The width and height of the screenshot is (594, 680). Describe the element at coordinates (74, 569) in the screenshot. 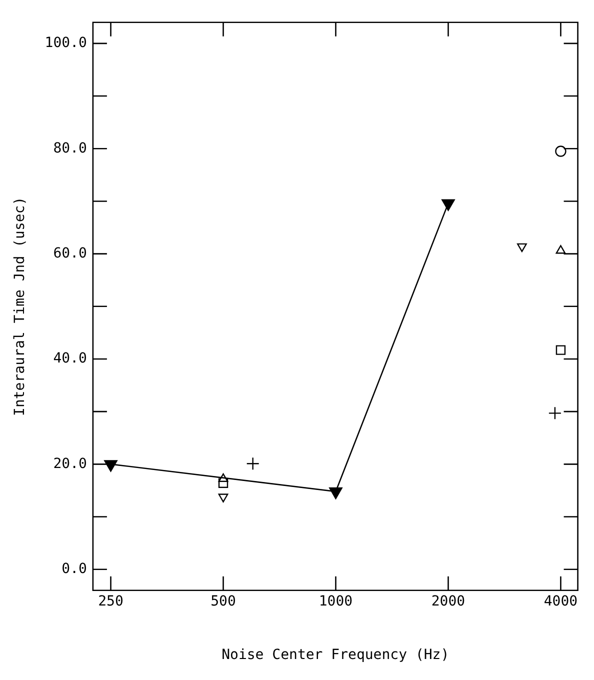

I see `y-tick-label: 0.0` at that location.